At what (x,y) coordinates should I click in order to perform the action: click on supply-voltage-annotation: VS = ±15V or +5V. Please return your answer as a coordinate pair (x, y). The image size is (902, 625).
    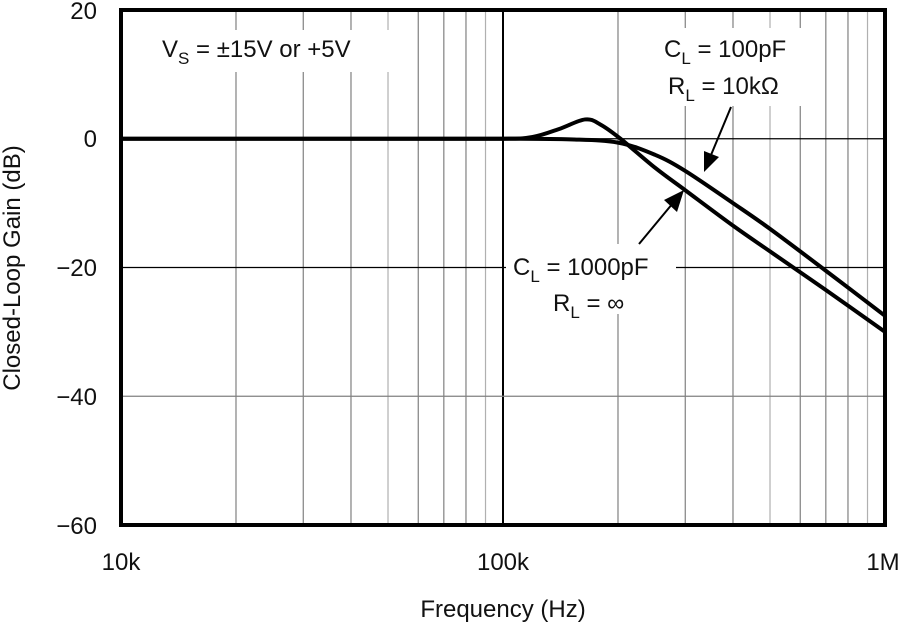
    Looking at the image, I should click on (256, 52).